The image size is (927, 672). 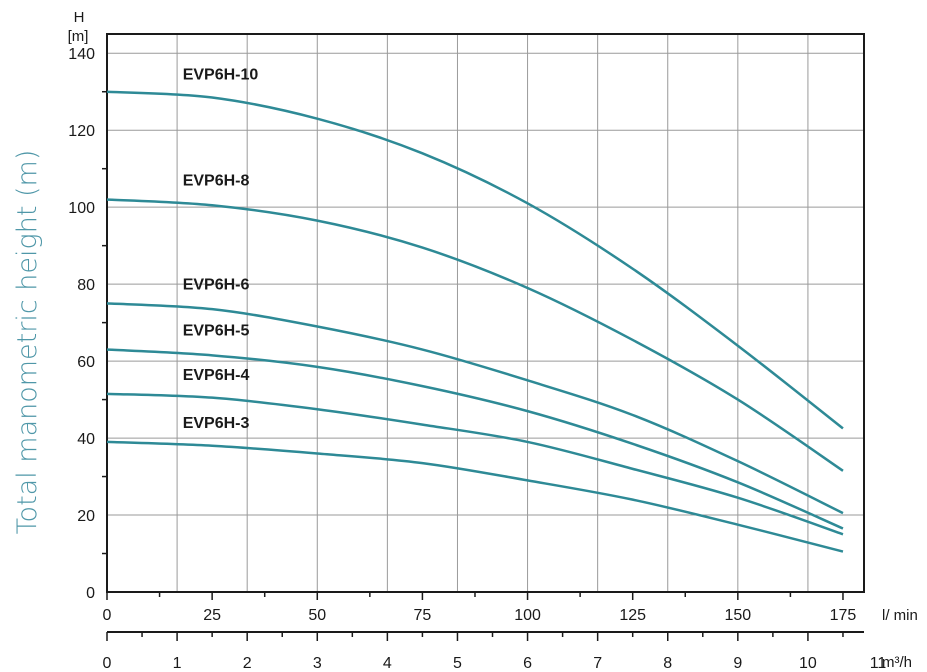 I want to click on x-tick-label: 175, so click(x=843, y=615).